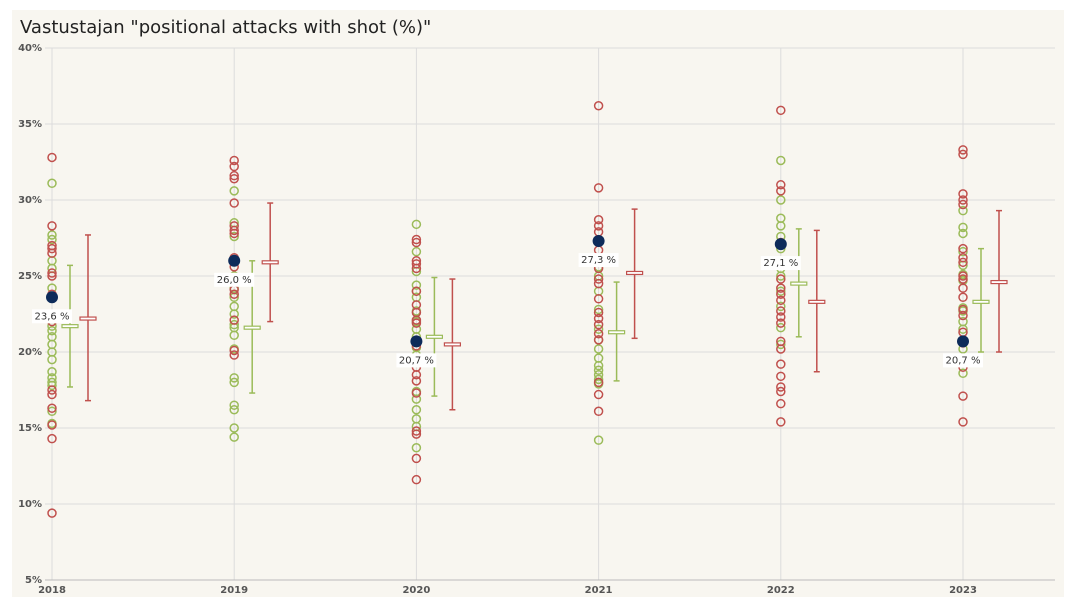 This screenshot has width=1076, height=597. Describe the element at coordinates (52, 316) in the screenshot. I see `data-label: 23,6 %` at that location.